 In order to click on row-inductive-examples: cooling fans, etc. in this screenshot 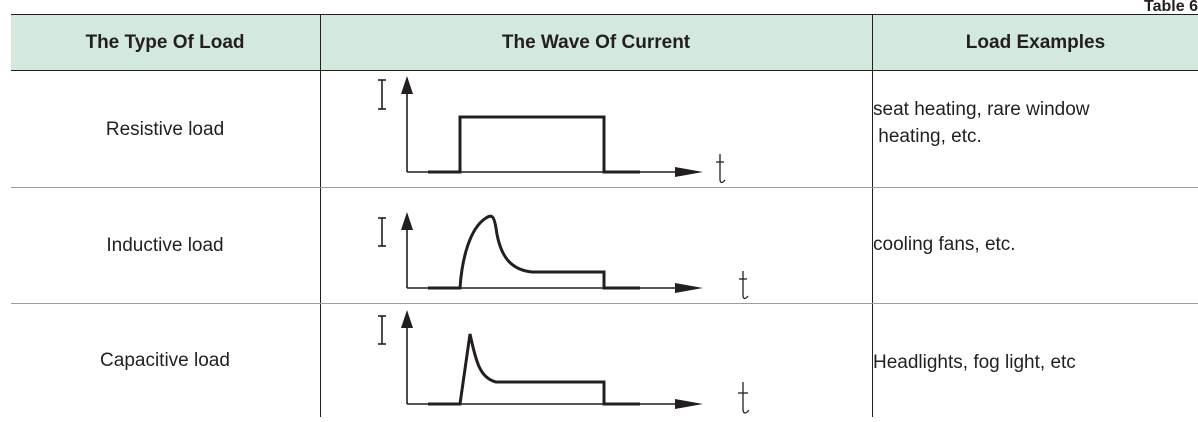, I will do `click(1035, 244)`.